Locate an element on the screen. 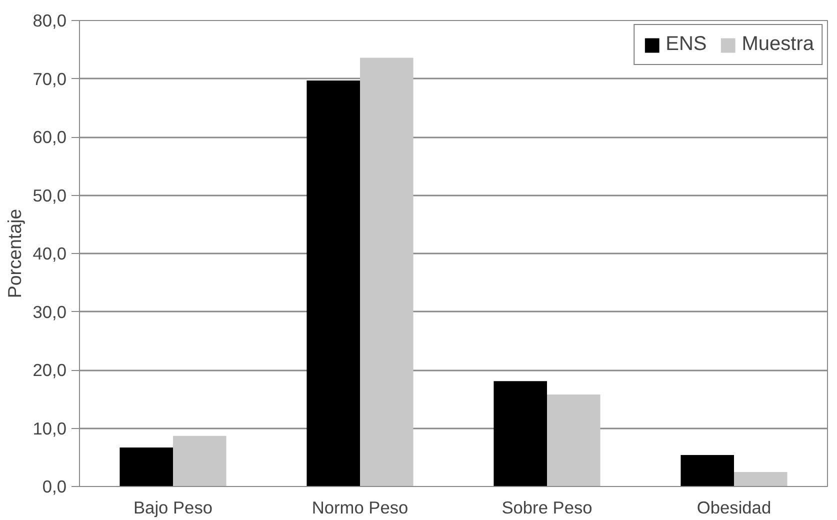 Image resolution: width=837 pixels, height=520 pixels. legend-label: ENS is located at coordinates (686, 44).